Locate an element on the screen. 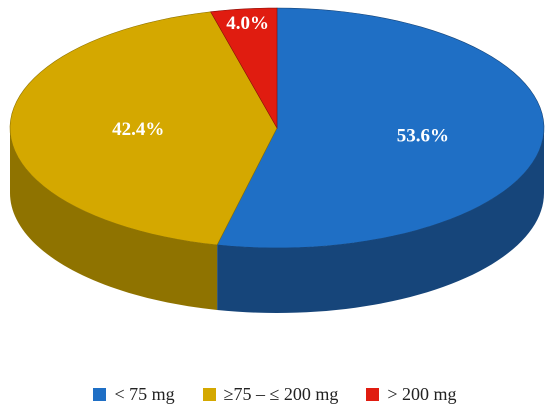  legend-label: ≥75 – ≤ 200 mg is located at coordinates (281, 393).